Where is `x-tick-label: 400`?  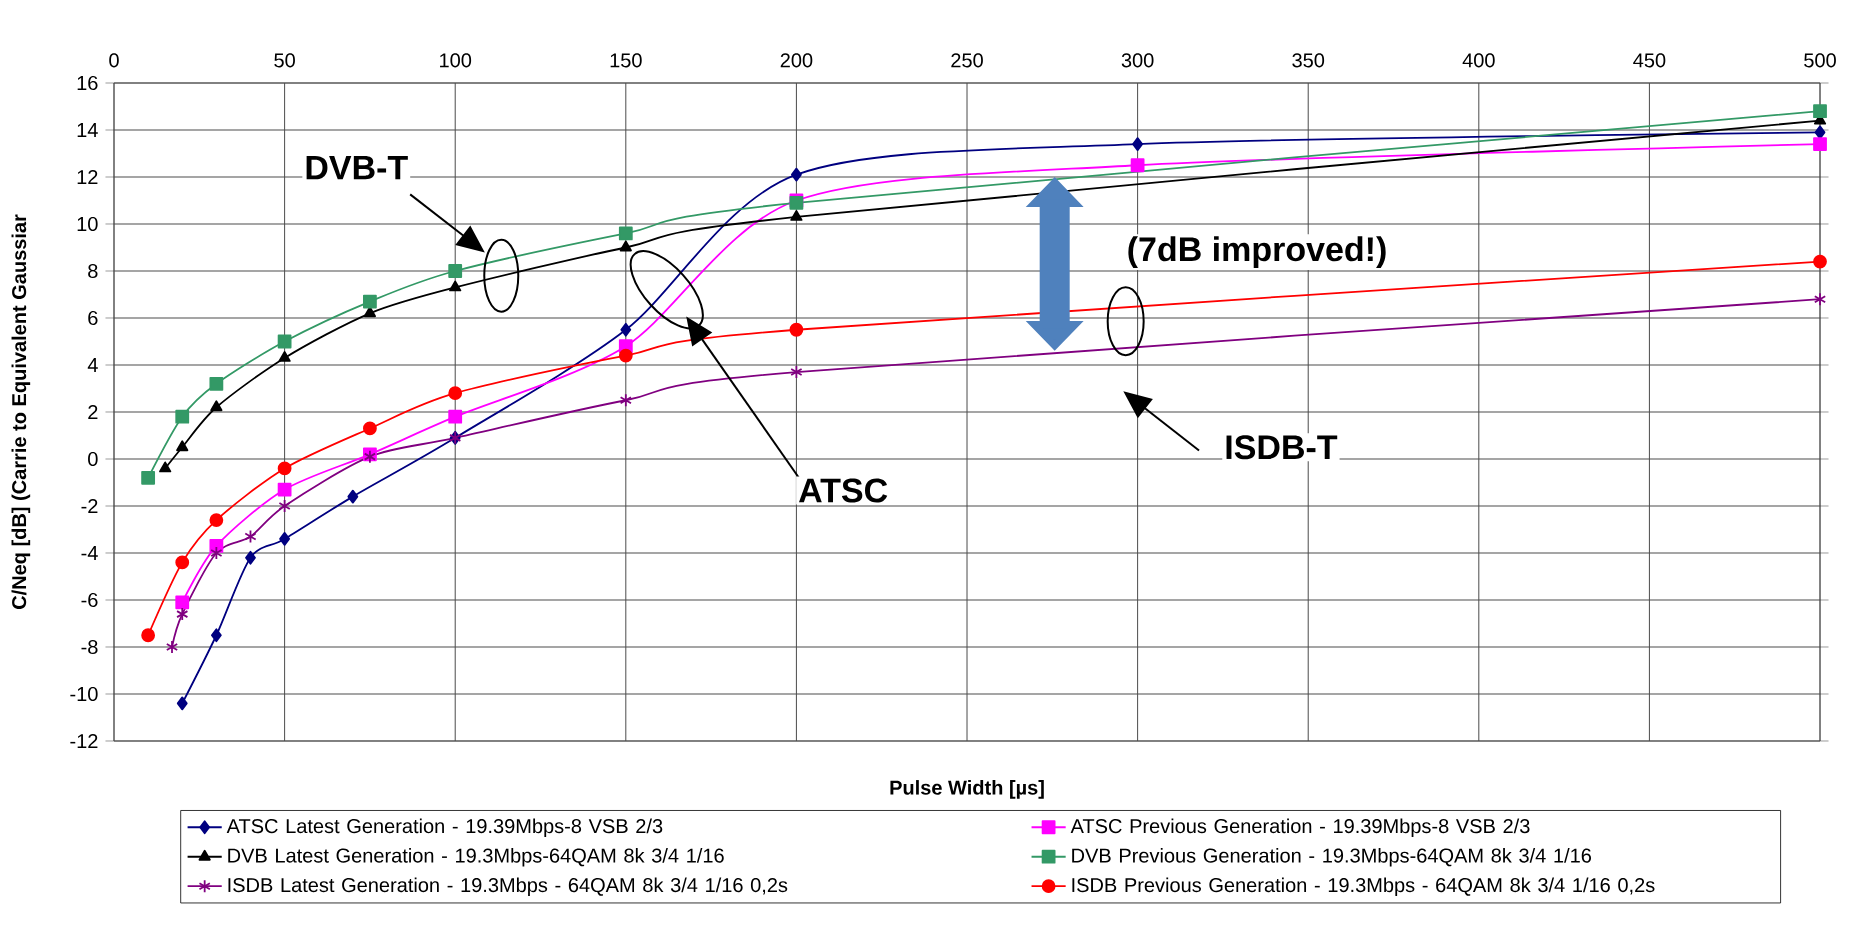
x-tick-label: 400 is located at coordinates (1478, 60).